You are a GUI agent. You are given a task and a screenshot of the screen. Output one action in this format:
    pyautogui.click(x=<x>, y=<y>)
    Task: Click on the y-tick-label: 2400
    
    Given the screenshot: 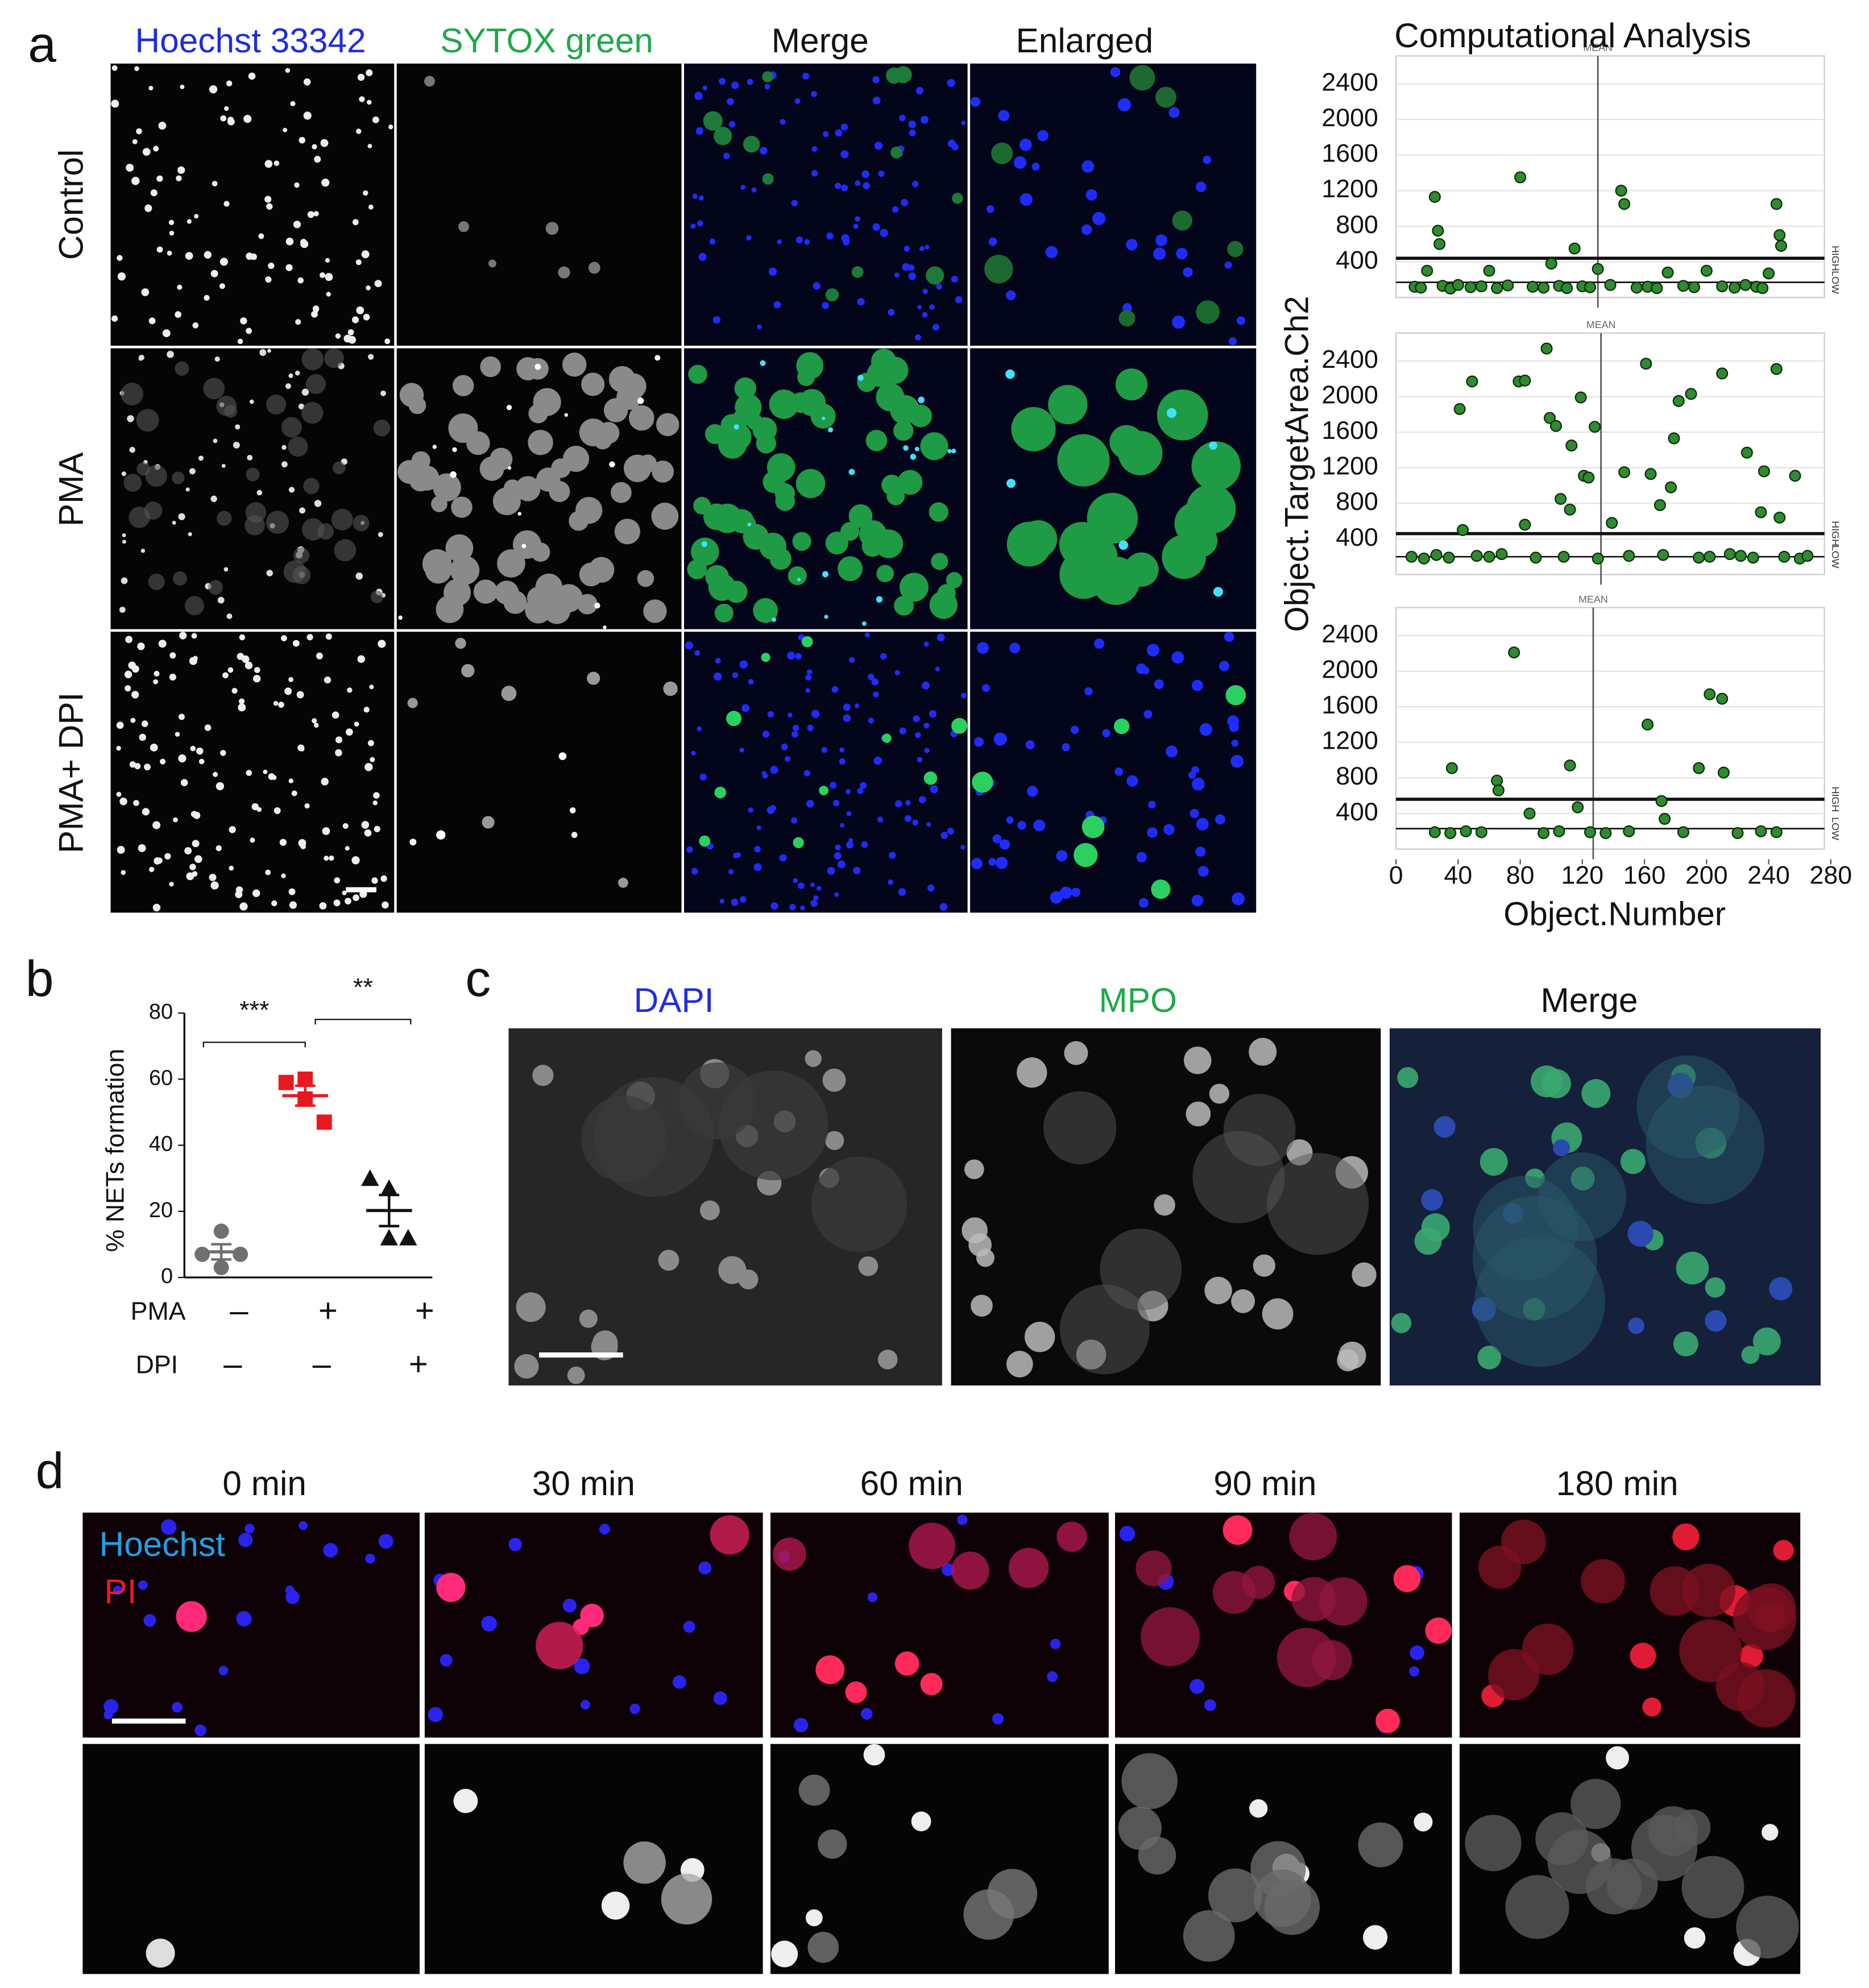 What is the action you would take?
    pyautogui.click(x=1349, y=359)
    